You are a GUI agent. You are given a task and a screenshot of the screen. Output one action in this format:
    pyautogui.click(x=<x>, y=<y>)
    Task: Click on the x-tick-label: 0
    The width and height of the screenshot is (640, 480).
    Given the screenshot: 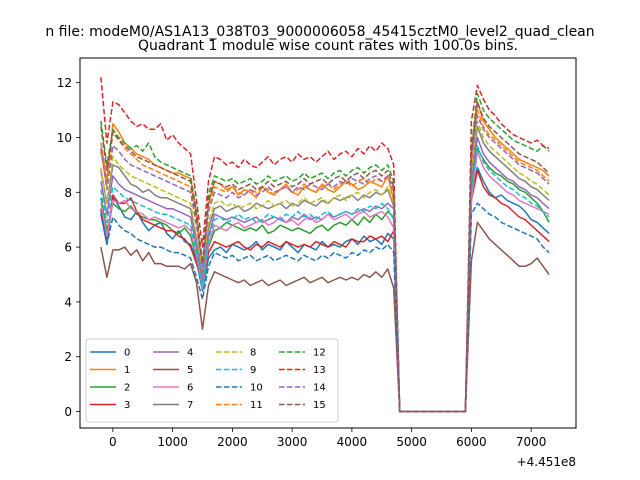 What is the action you would take?
    pyautogui.click(x=113, y=442)
    